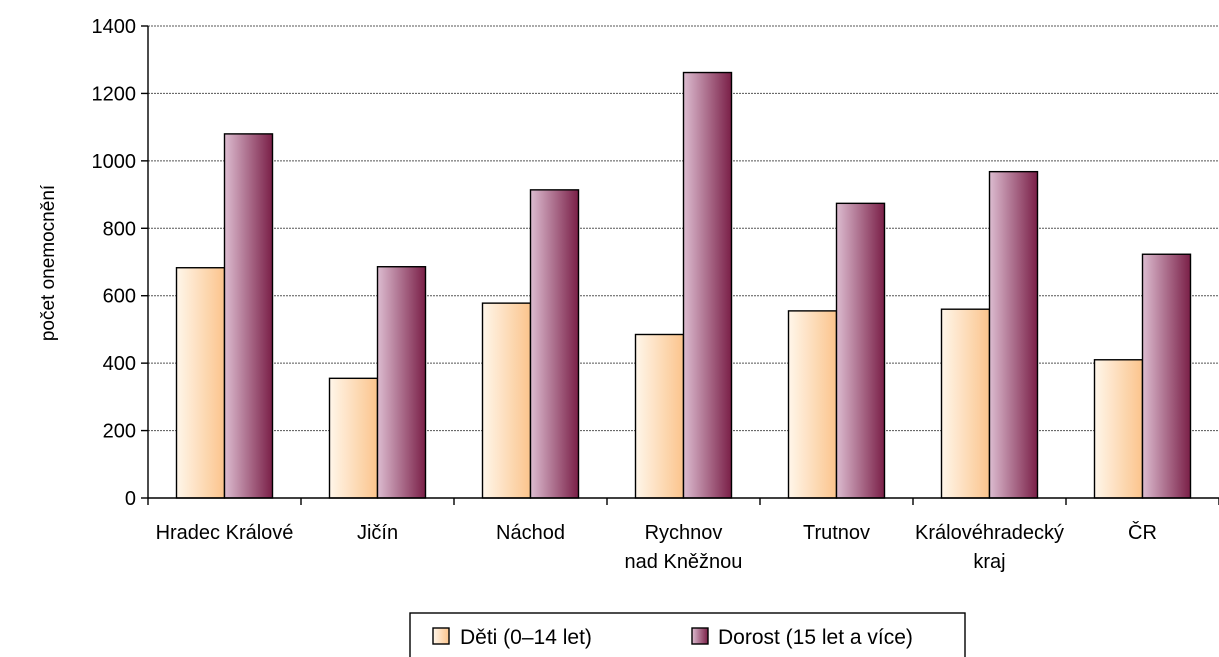 This screenshot has width=1219, height=657. I want to click on x-category-label: Hradec Králové, so click(225, 533).